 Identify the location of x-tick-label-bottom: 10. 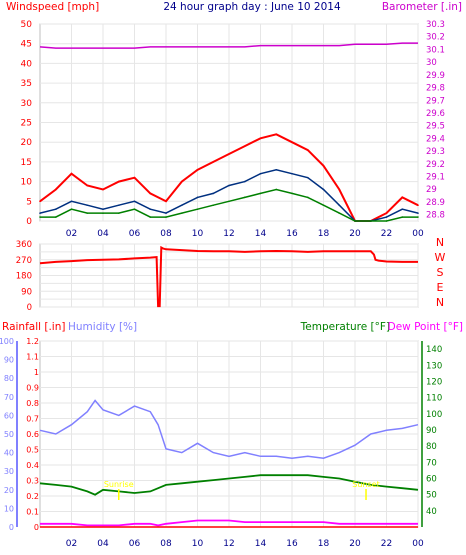
(198, 544).